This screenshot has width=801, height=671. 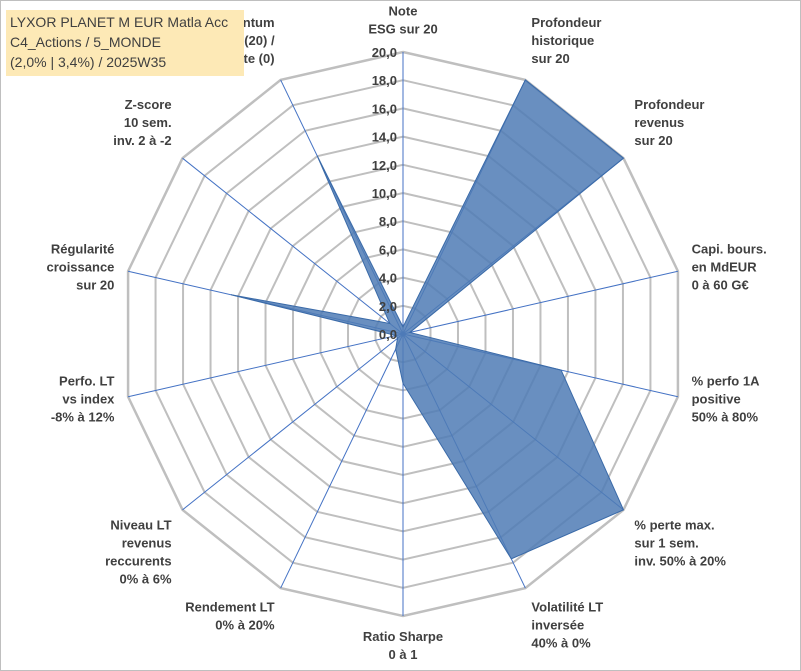 What do you see at coordinates (146, 578) in the screenshot?
I see `axis-label-line: 0% à 6%` at bounding box center [146, 578].